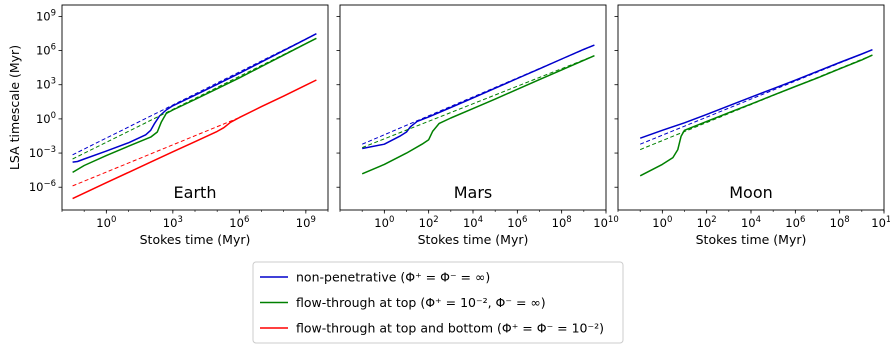 This screenshot has width=890, height=345. Describe the element at coordinates (751, 192) in the screenshot. I see `panel-title: Moon` at that location.